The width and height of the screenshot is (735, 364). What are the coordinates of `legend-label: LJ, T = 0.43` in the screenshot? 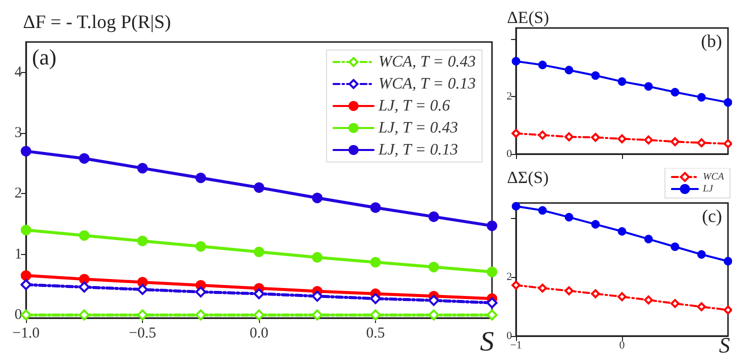 It's located at (418, 128).